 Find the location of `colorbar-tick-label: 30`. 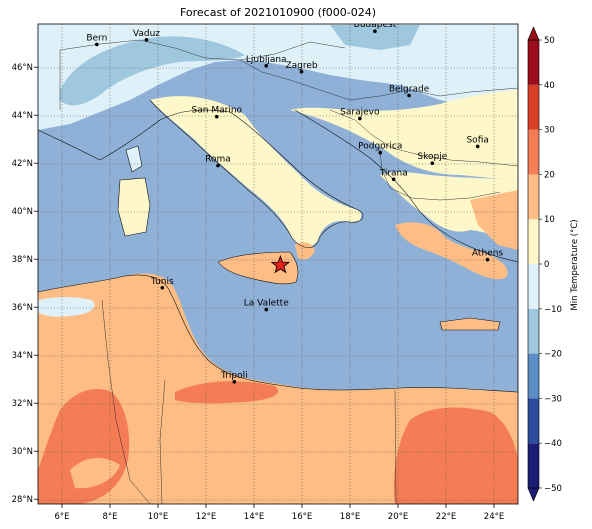

colorbar-tick-label: 30 is located at coordinates (549, 131).